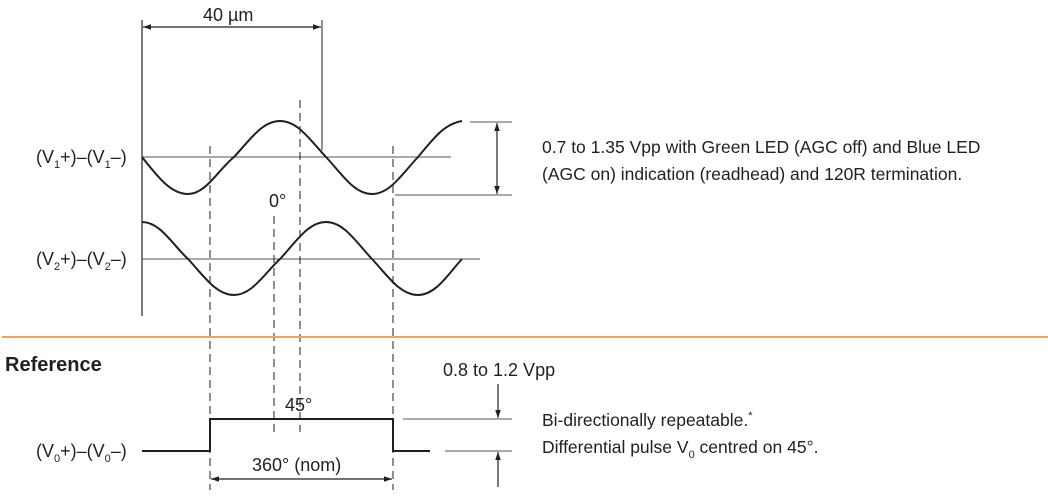 The height and width of the screenshot is (498, 1048). What do you see at coordinates (278, 201) in the screenshot?
I see `phase-zero-label: 0°` at bounding box center [278, 201].